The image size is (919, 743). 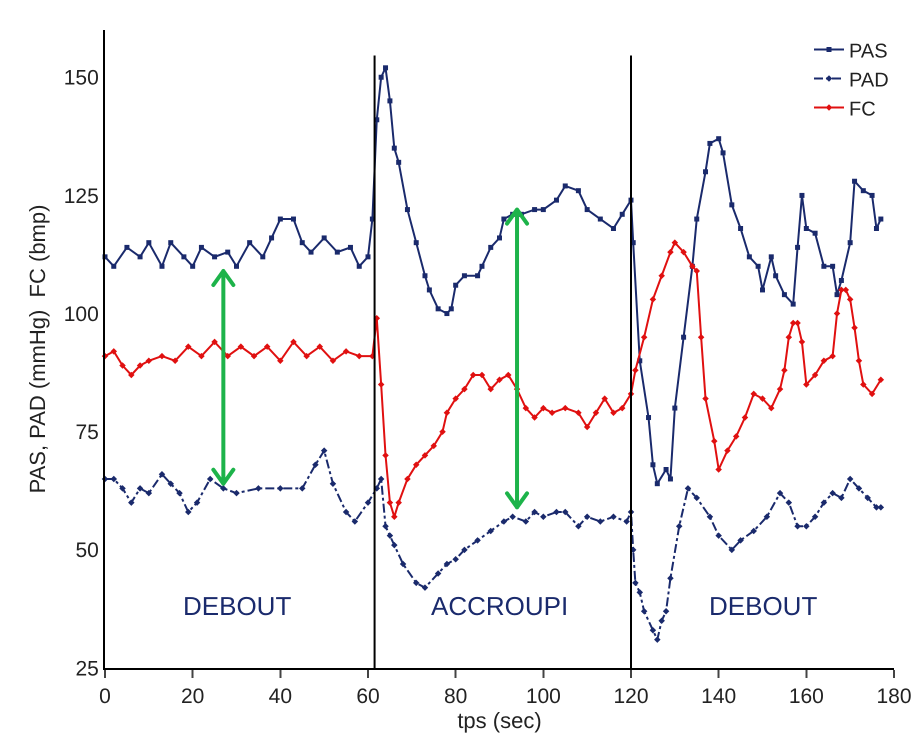 I want to click on x-tick-label: 40, so click(x=280, y=696).